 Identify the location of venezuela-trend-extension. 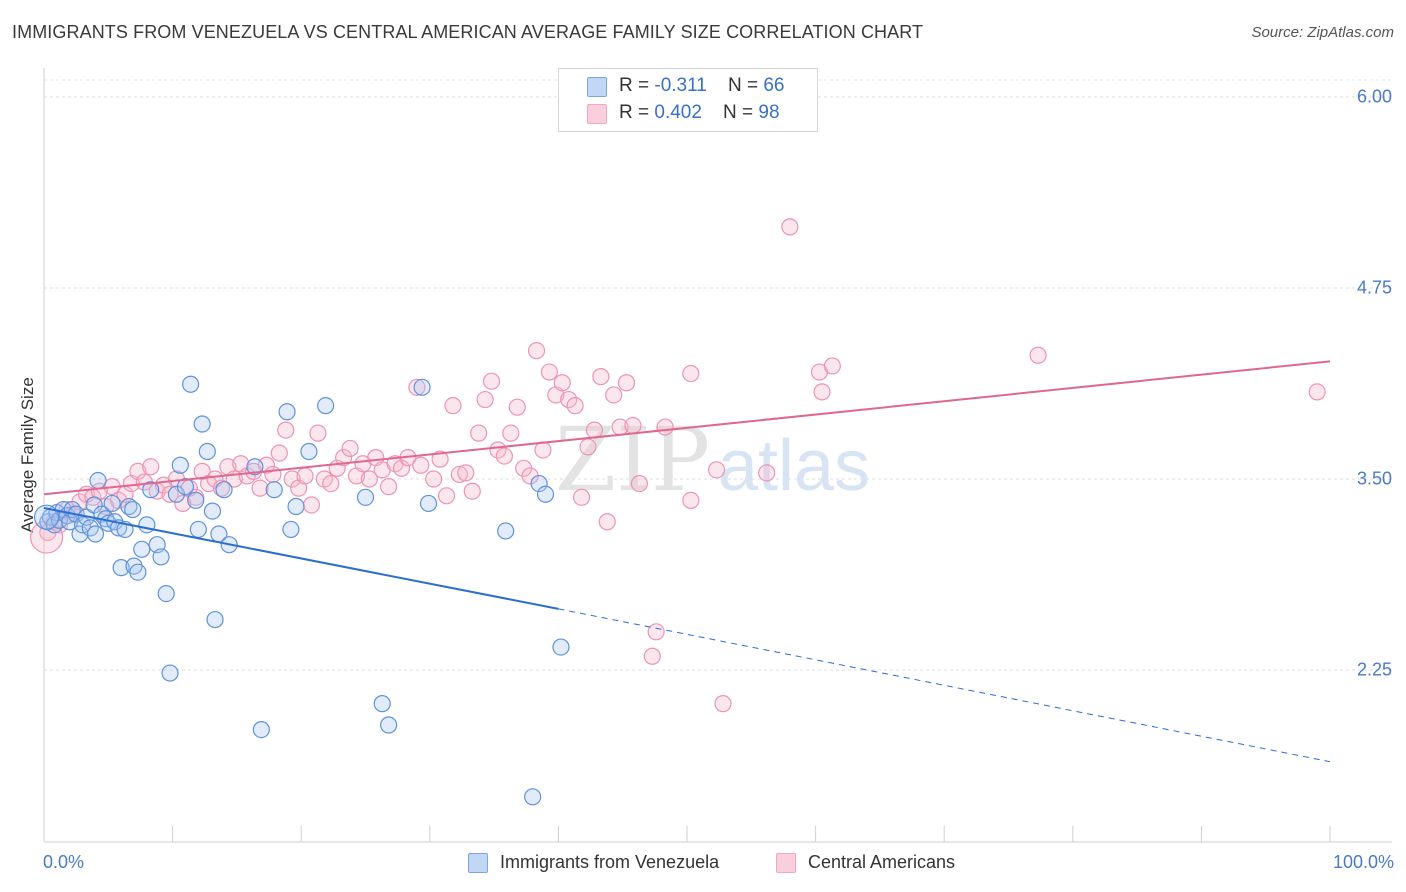
(944, 685).